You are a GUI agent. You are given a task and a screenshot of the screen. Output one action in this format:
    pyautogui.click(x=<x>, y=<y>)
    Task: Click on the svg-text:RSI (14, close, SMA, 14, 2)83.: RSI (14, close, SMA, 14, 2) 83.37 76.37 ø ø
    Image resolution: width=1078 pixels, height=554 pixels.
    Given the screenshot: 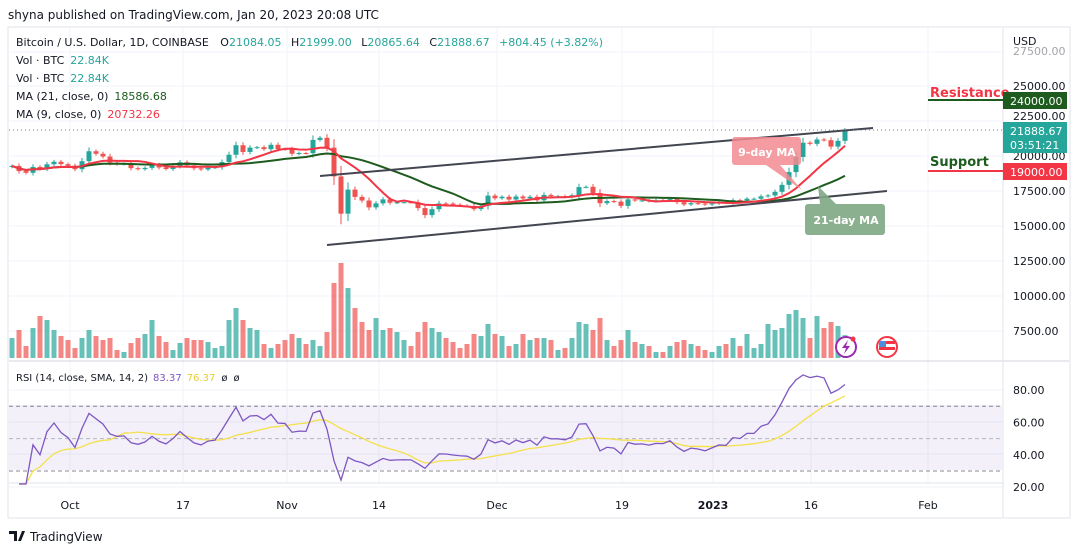 What is the action you would take?
    pyautogui.click(x=128, y=378)
    